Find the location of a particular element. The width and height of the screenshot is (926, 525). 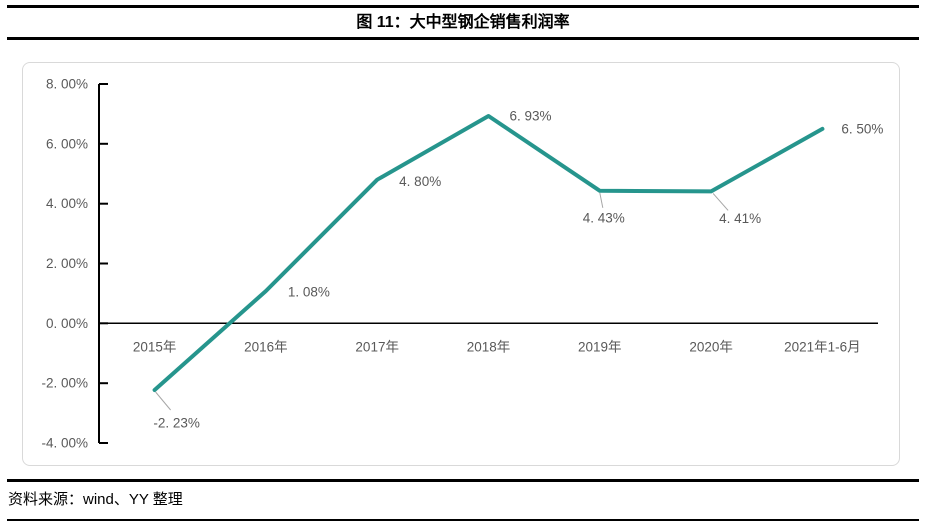

data-point-label: 4. 43% is located at coordinates (604, 217).